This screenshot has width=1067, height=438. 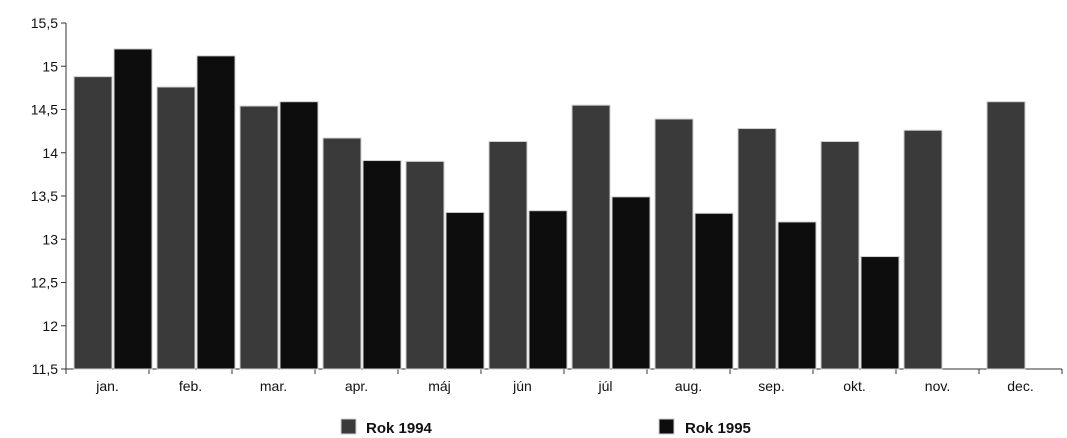 I want to click on x-tick-label: aug., so click(x=688, y=386).